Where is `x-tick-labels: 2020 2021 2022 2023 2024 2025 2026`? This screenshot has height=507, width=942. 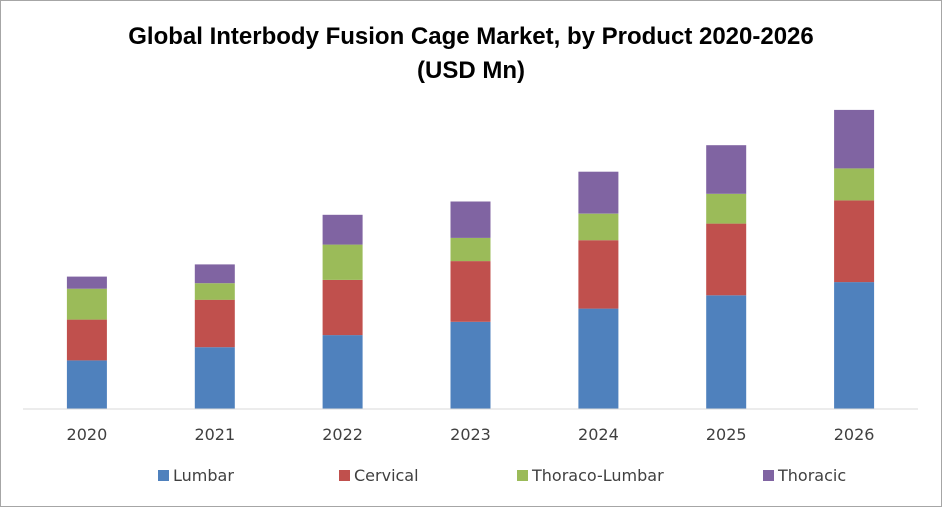
x-tick-labels: 2020 2021 2022 2023 2024 2025 2026 is located at coordinates (471, 434).